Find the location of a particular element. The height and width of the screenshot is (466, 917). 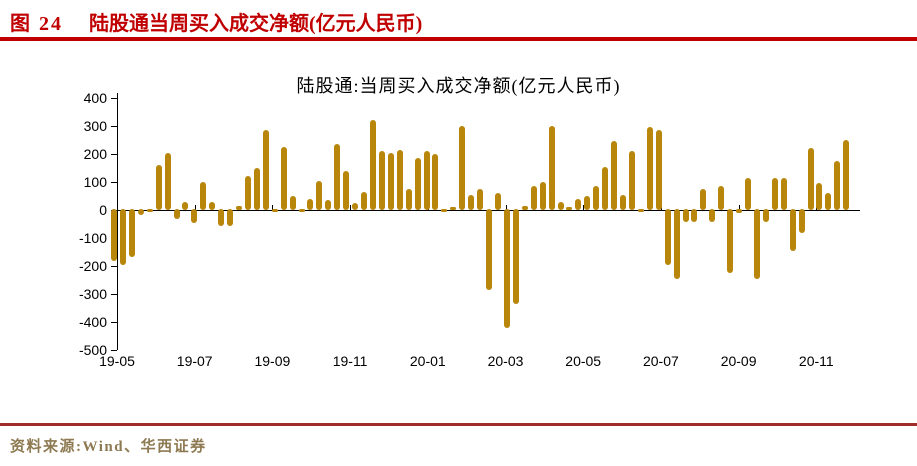

x-axis-label: 20-01 is located at coordinates (427, 361).